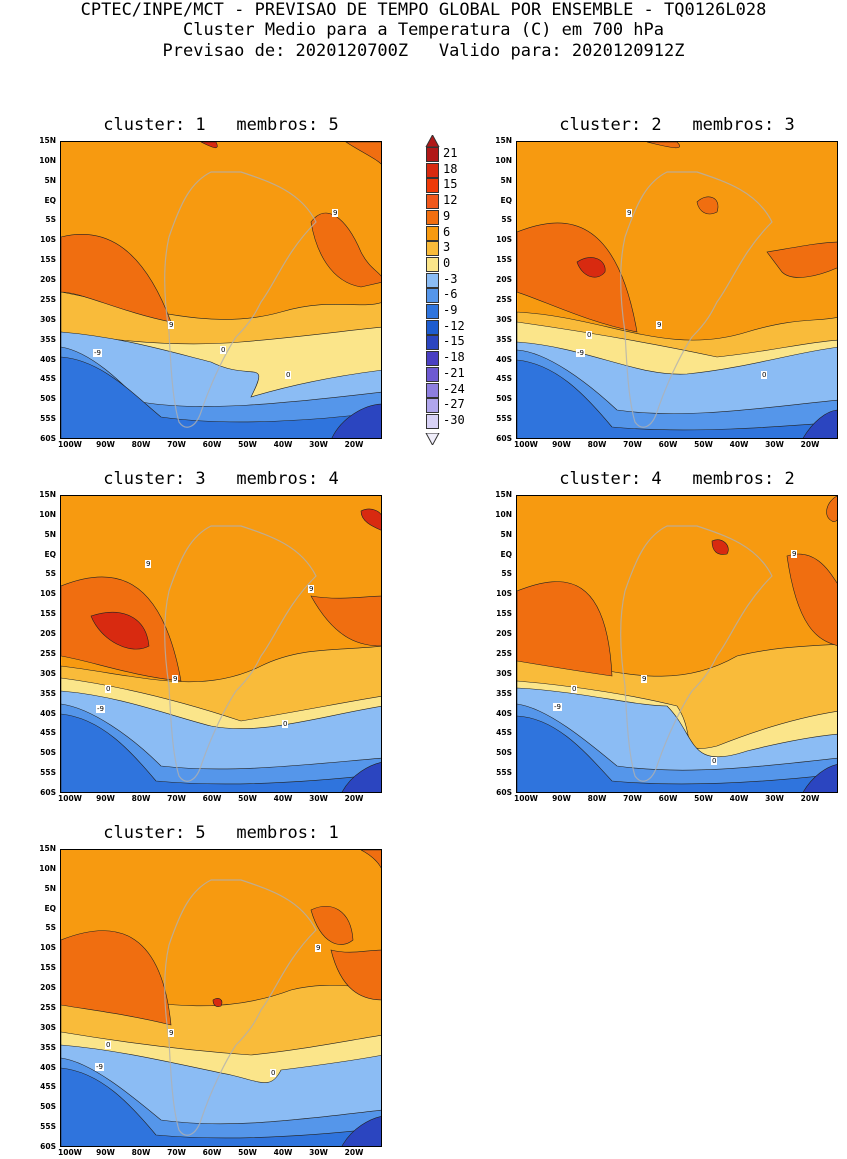  What do you see at coordinates (454, 357) in the screenshot?
I see `colorbar-label: -18` at bounding box center [454, 357].